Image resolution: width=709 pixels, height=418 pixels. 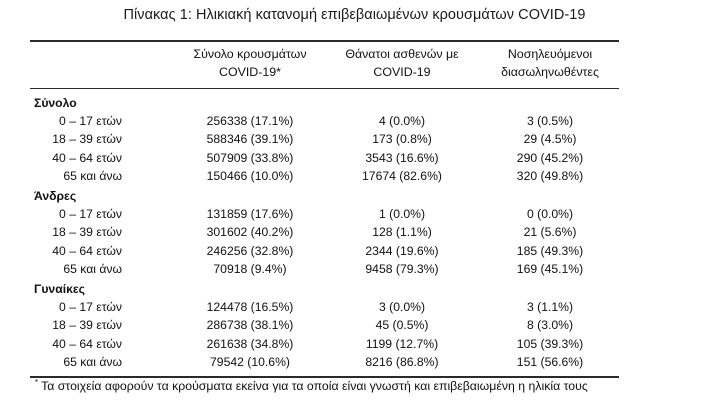 I want to click on deaths-cell: 1199 (12.7%), so click(x=402, y=343).